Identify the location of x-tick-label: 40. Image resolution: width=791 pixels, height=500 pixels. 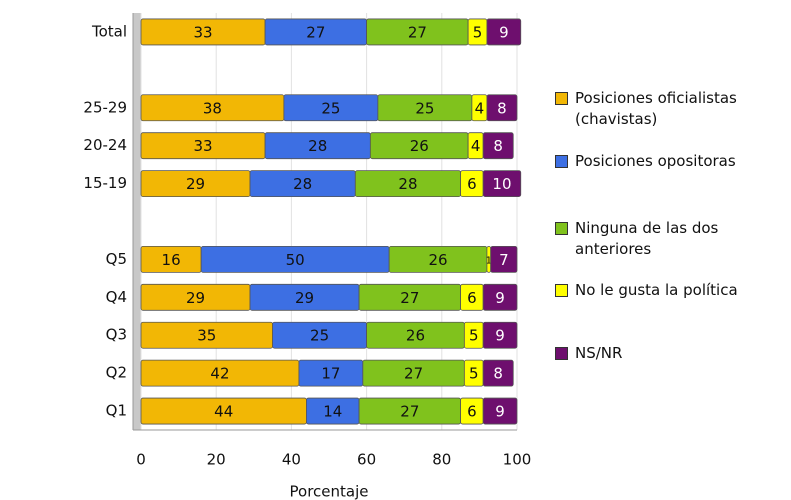
(291, 460).